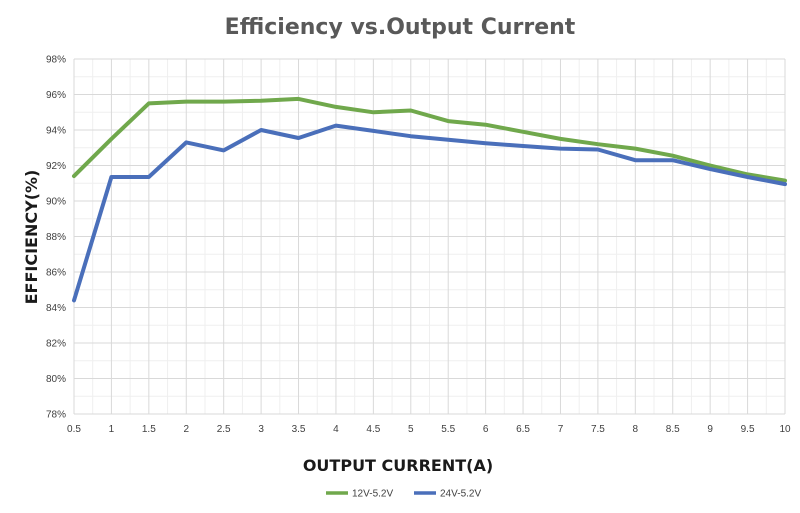  Describe the element at coordinates (56, 273) in the screenshot. I see `y-tick-label: 86%` at that location.